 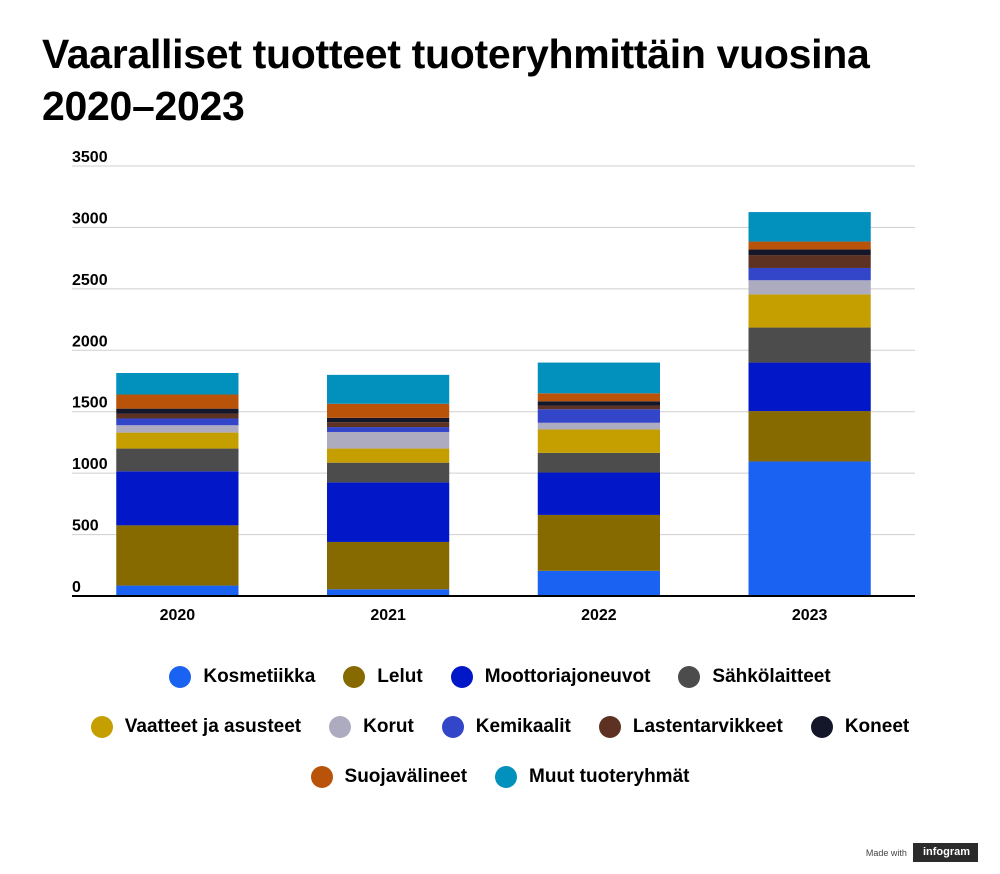 I want to click on legend-item: Lelut, so click(x=383, y=677).